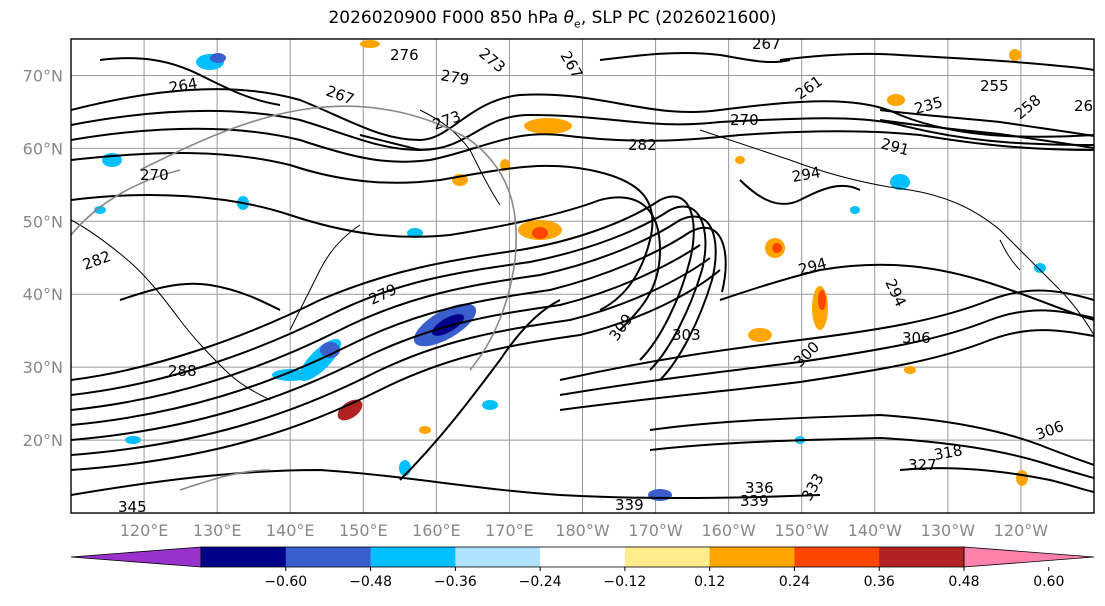 The image size is (1105, 606). Describe the element at coordinates (43, 148) in the screenshot. I see `latitude-label: 60°N` at that location.